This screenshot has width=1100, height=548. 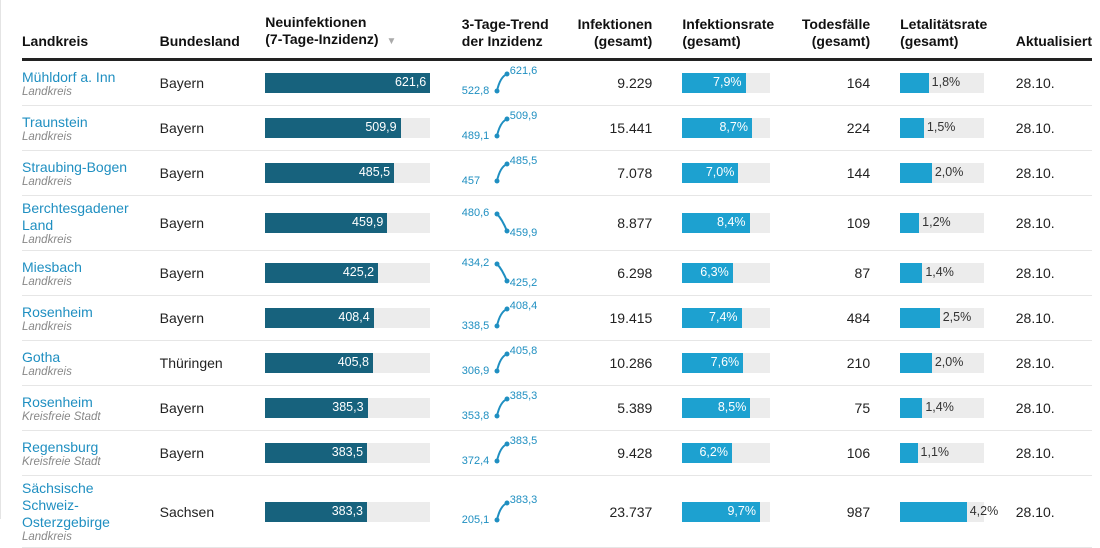 I want to click on inzidenz-bar: 509,9, so click(x=348, y=128).